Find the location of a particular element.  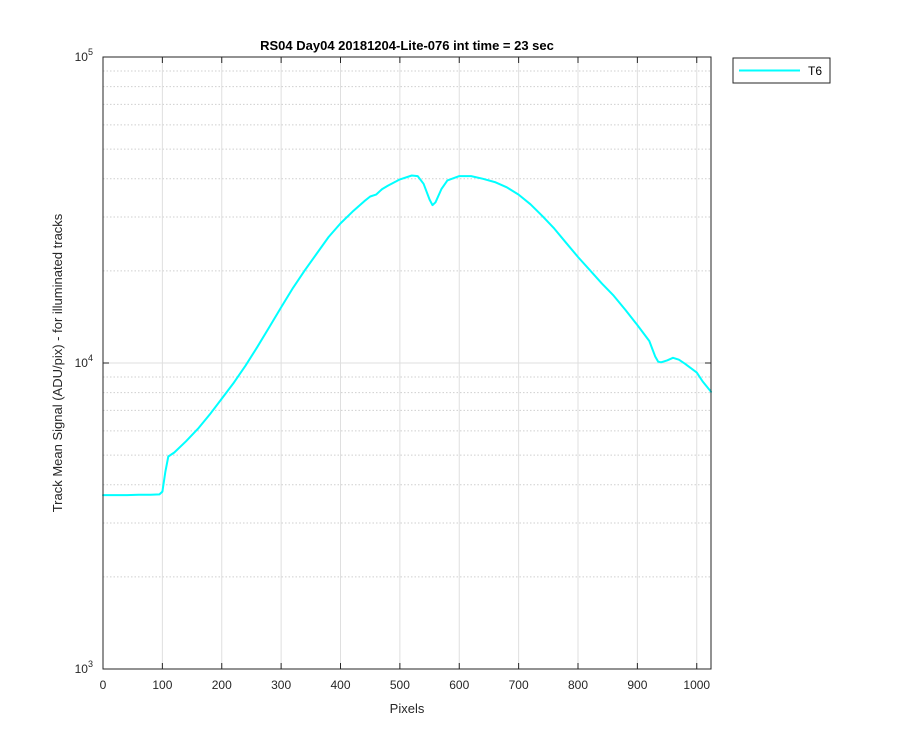

x-tick-label: 800 is located at coordinates (578, 685).